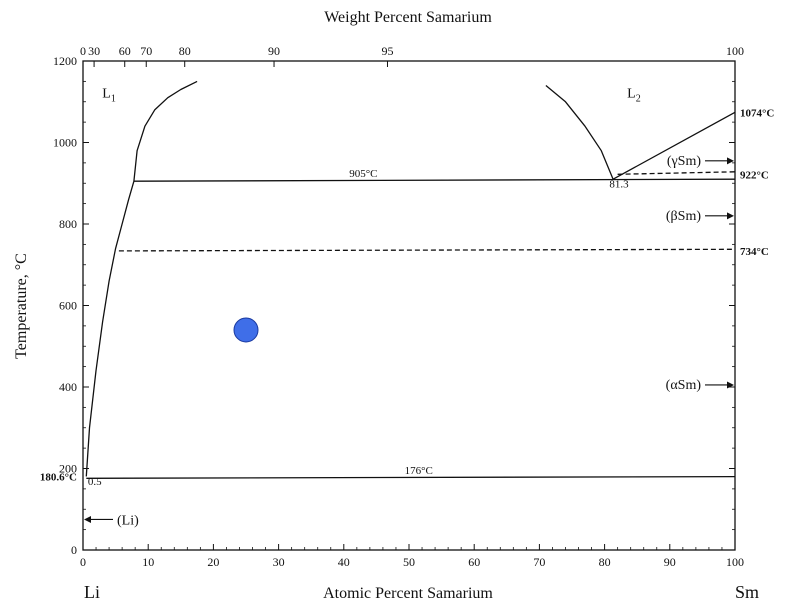 The image size is (787, 608). Describe the element at coordinates (539, 562) in the screenshot. I see `x-tick-label: 70` at that location.